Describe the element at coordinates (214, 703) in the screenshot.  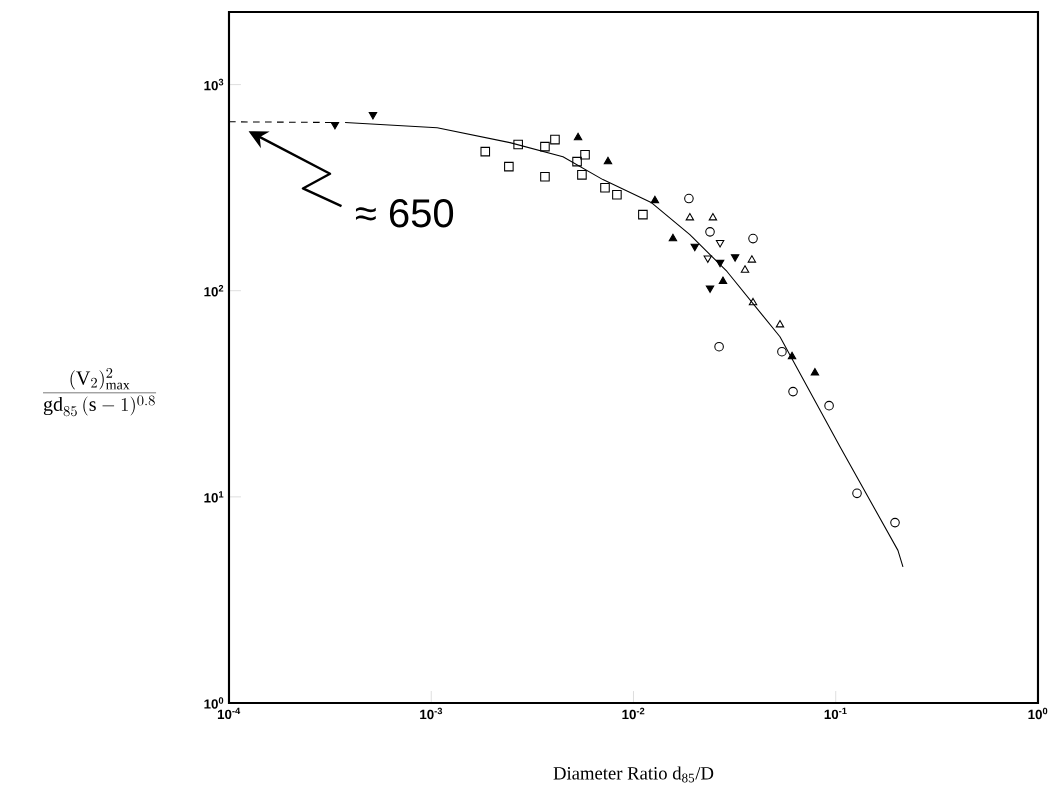
I see `y-tick-label: 10$^{0}$` at that location.